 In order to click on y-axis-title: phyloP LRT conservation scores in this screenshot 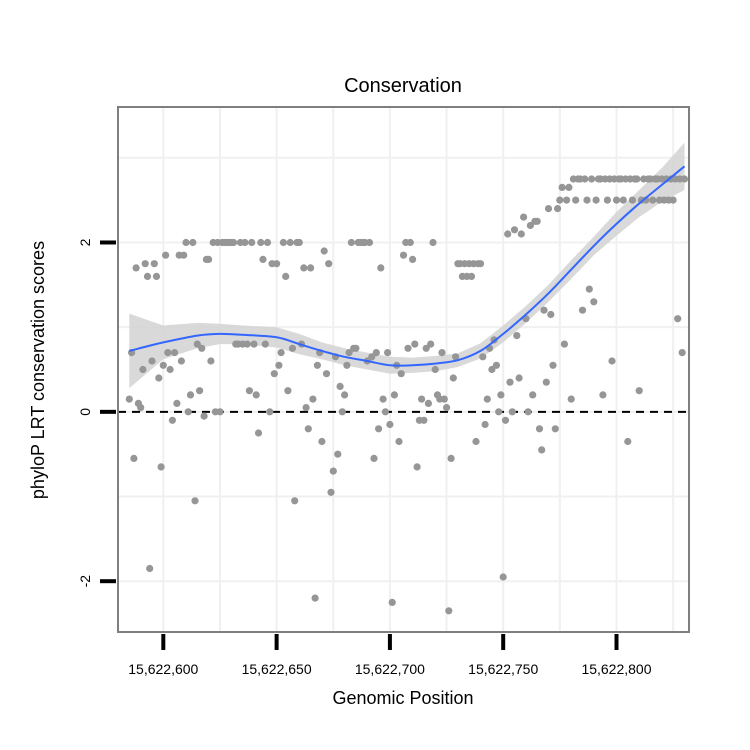, I will do `click(38, 370)`.